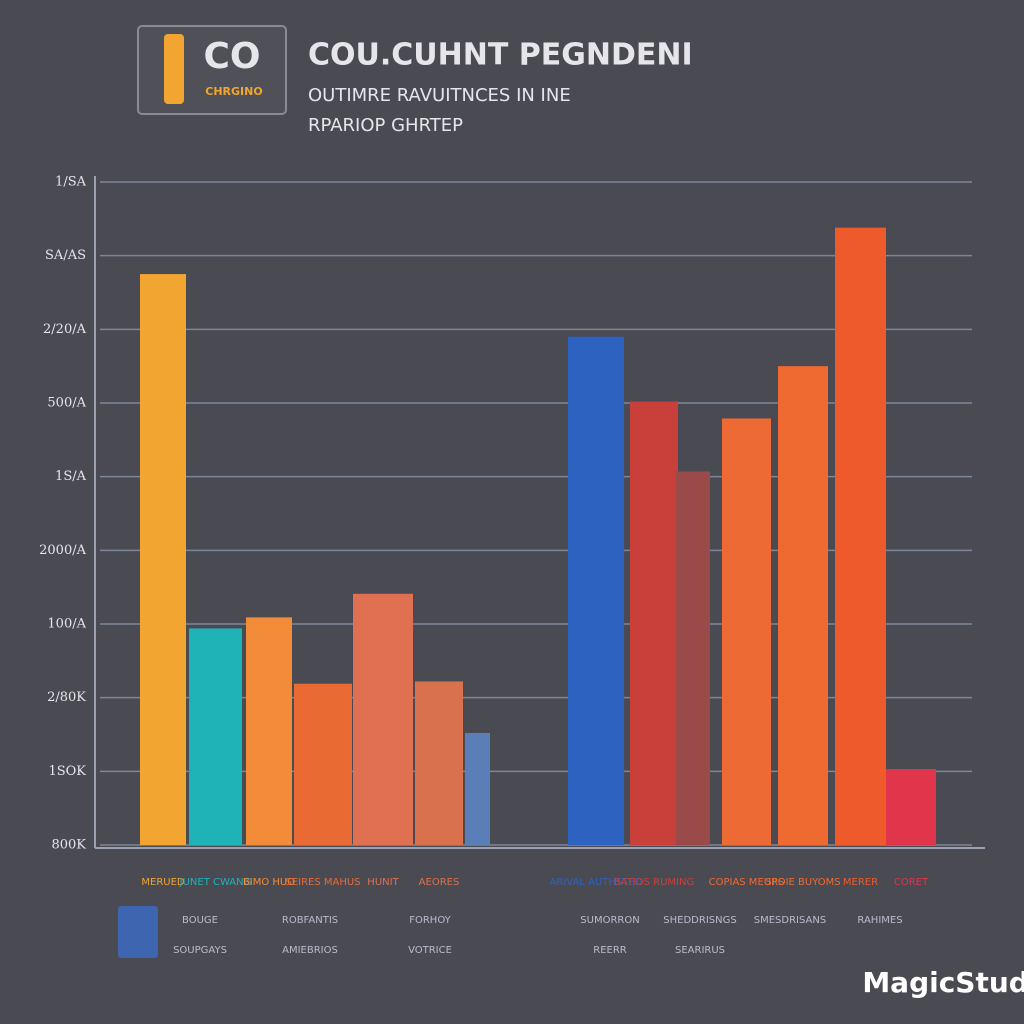 Image resolution: width=1024 pixels, height=1024 pixels. Describe the element at coordinates (66, 403) in the screenshot. I see `y-tick-label: 500/A` at that location.